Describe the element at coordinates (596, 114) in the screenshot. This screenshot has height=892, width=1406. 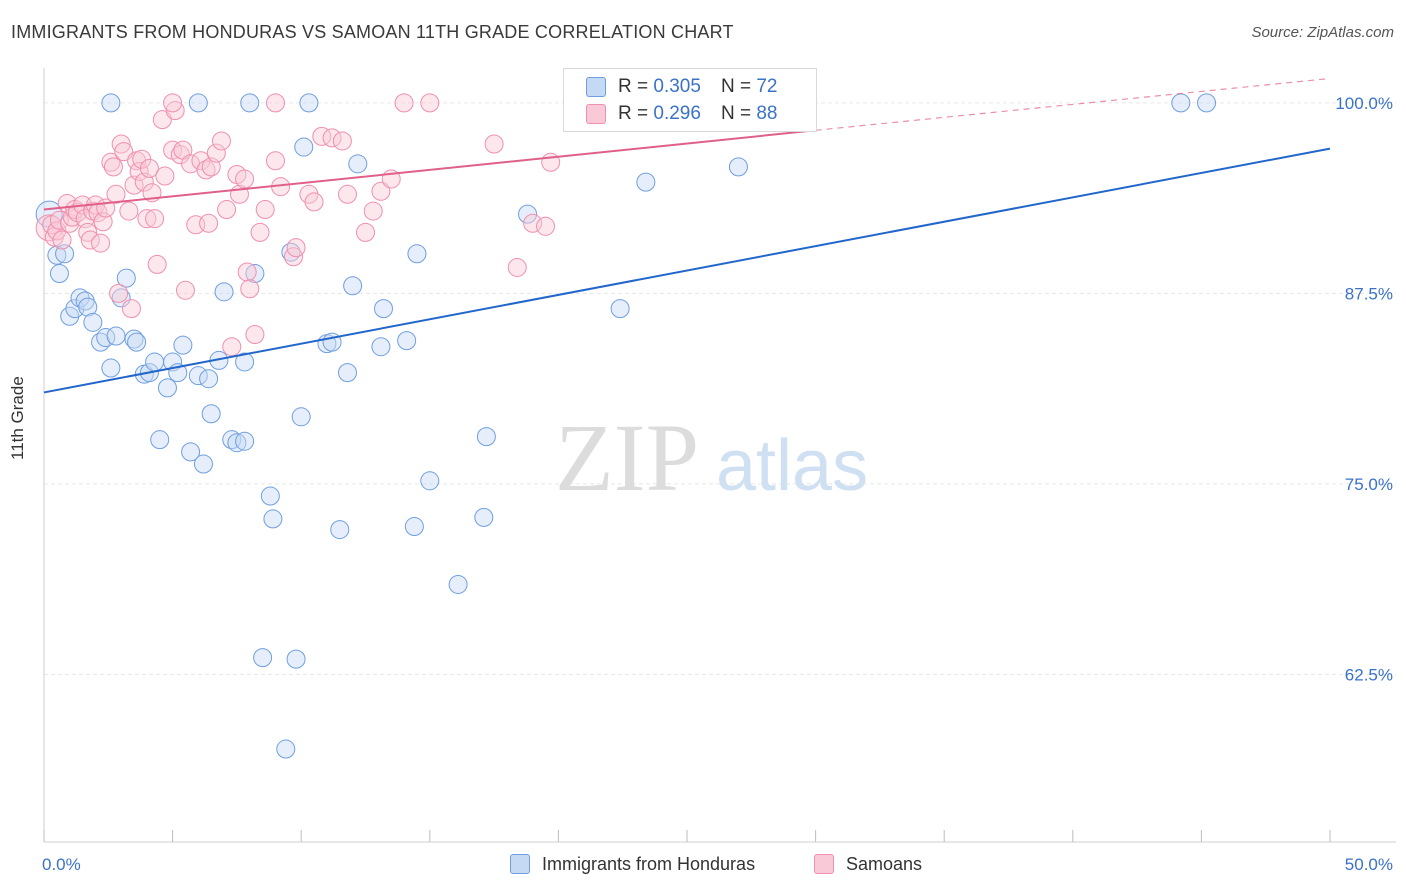
I see `samoans-swatch` at that location.